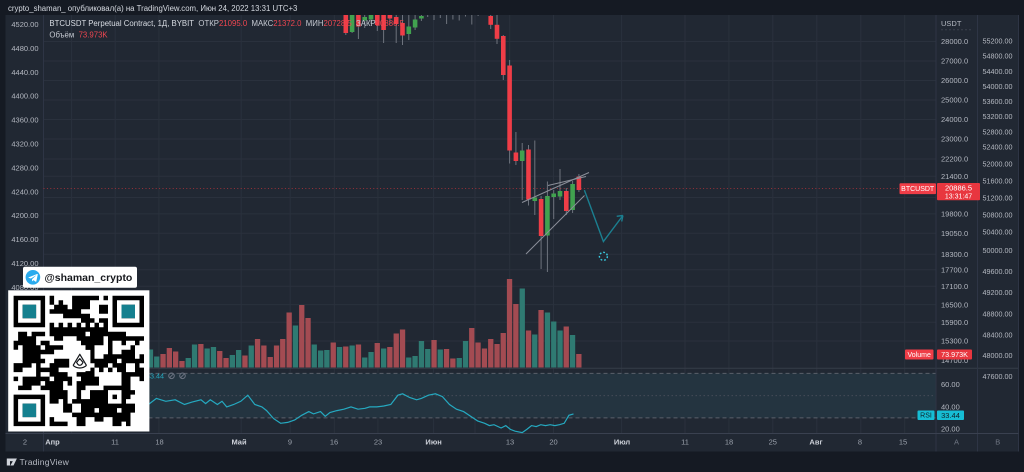  What do you see at coordinates (998, 215) in the screenshot?
I see `svg-text: 50800.00` at bounding box center [998, 215].